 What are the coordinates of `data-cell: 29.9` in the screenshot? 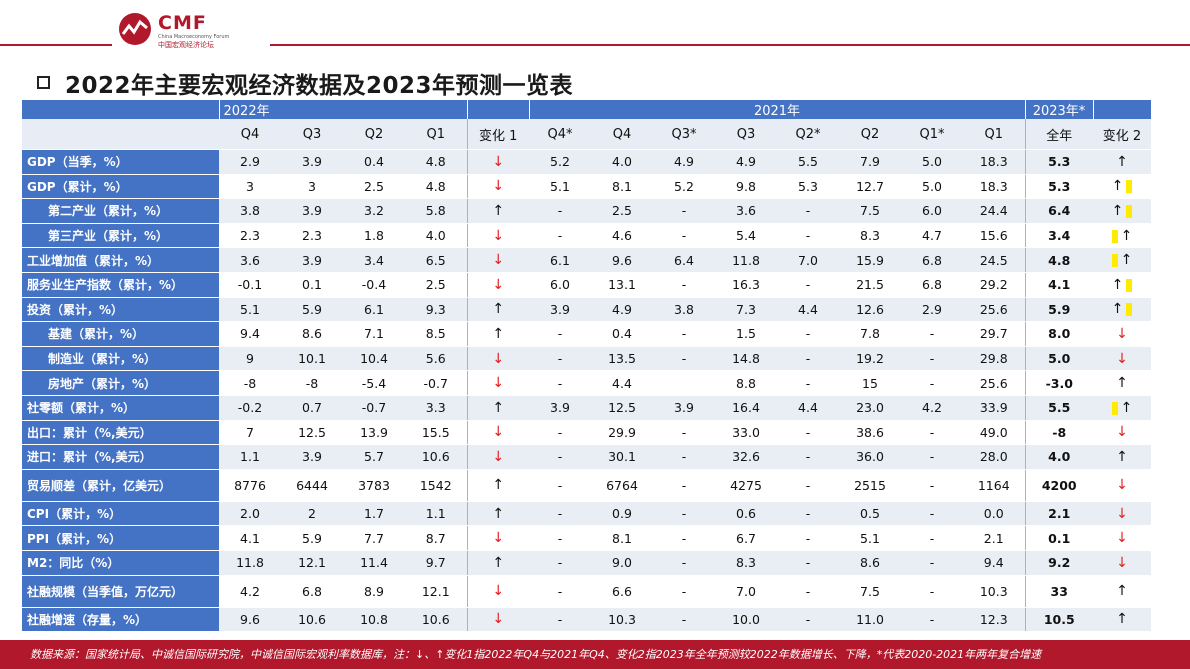 It's located at (622, 433).